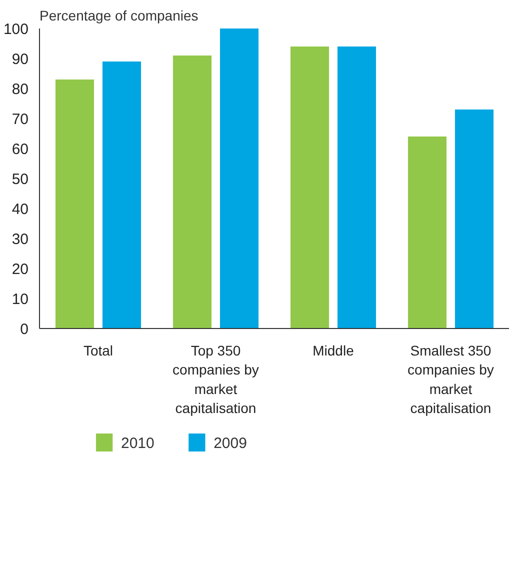 The width and height of the screenshot is (527, 565). What do you see at coordinates (20, 89) in the screenshot?
I see `y-tick-label: 80` at bounding box center [20, 89].